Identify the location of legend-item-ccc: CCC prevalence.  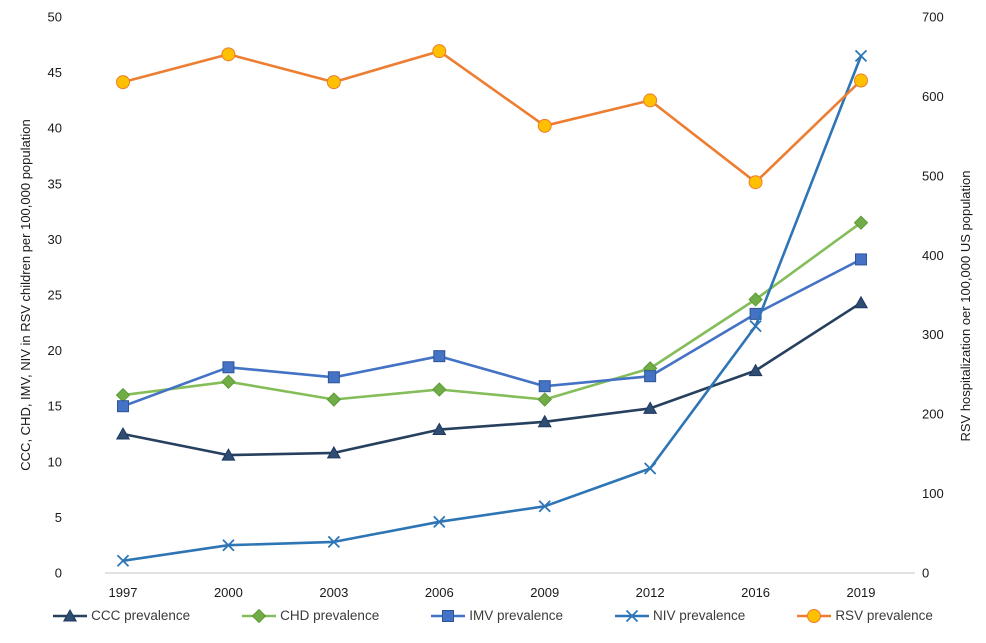
(121, 615).